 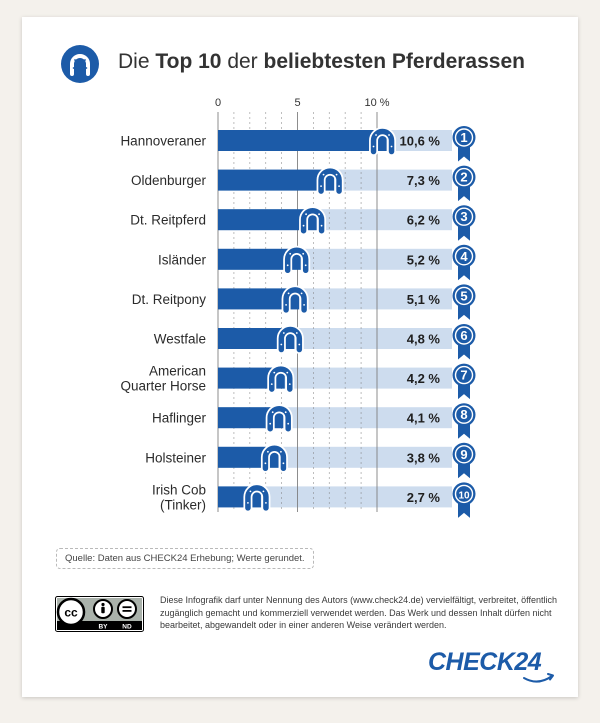 I want to click on category-label: American Quarter Horse, so click(x=163, y=379).